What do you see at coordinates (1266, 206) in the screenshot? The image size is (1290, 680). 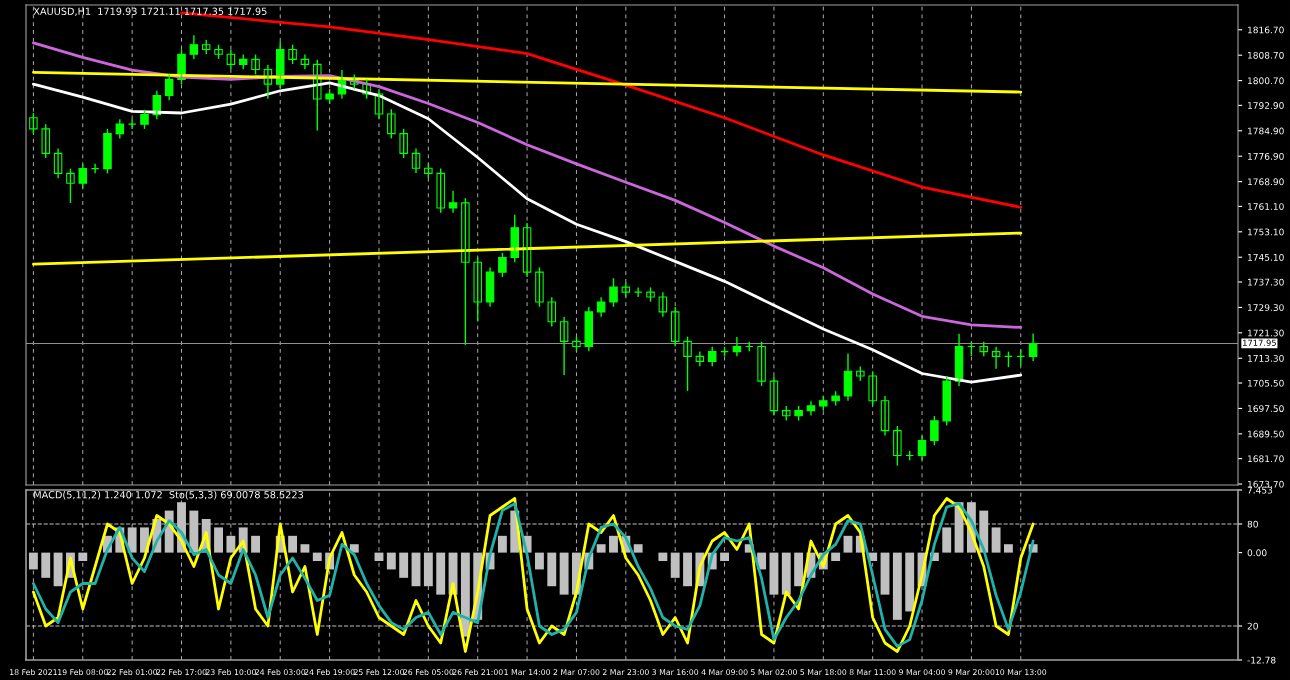 I see `y-tick-label: 1761.10` at bounding box center [1266, 206].